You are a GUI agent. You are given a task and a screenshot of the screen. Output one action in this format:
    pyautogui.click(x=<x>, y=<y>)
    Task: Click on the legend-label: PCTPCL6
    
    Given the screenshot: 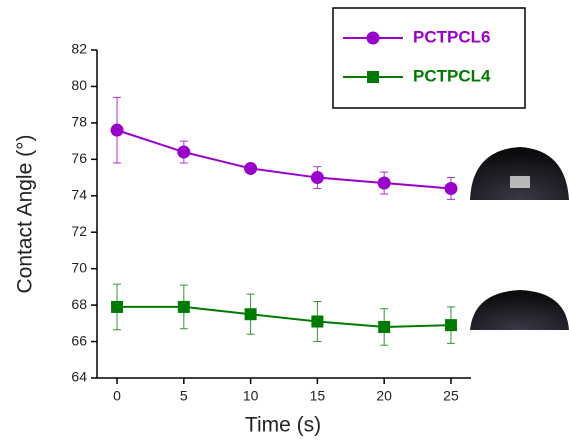 What is the action you would take?
    pyautogui.click(x=451, y=36)
    